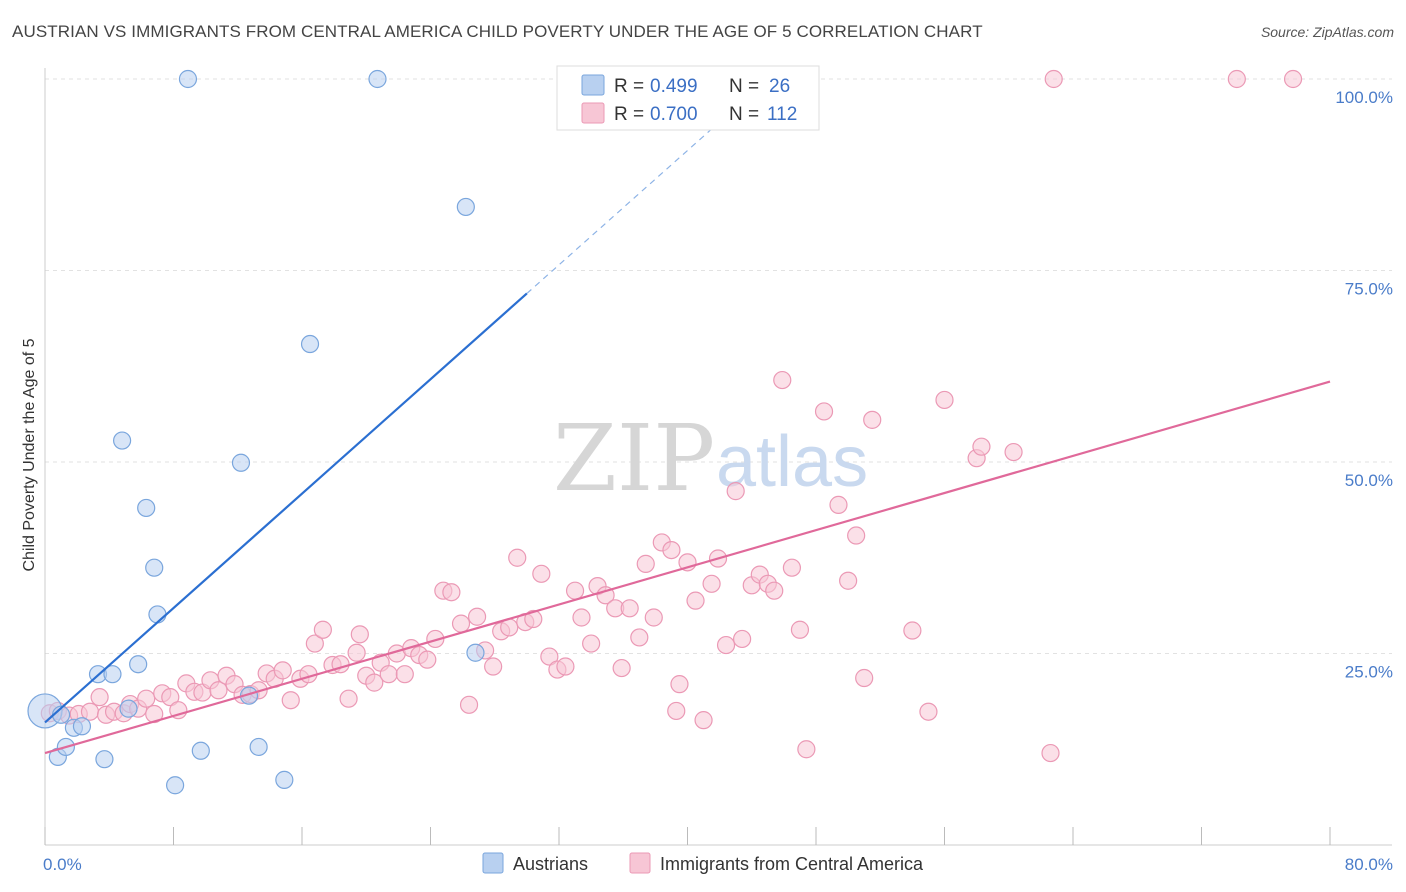 The height and width of the screenshot is (892, 1406). I want to click on y-tick-label: 100.0%, so click(1364, 97).